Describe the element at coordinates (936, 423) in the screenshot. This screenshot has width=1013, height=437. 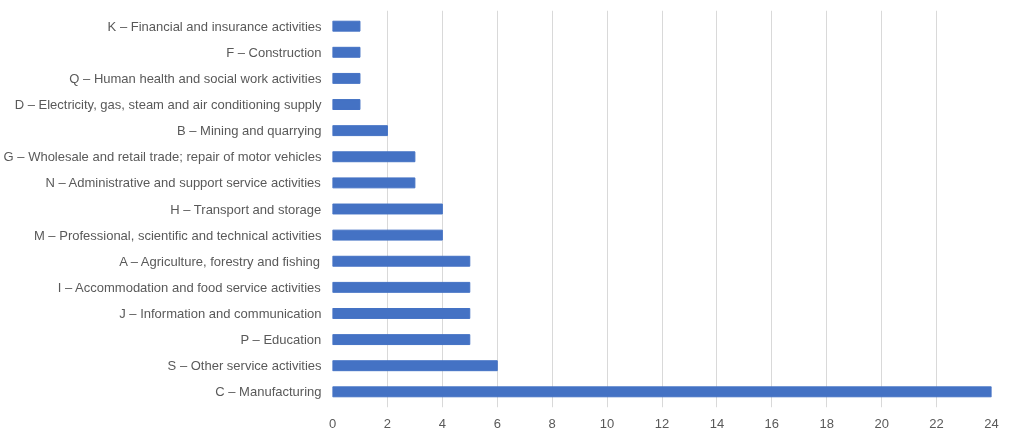
I see `x-tick-label: 22` at that location.